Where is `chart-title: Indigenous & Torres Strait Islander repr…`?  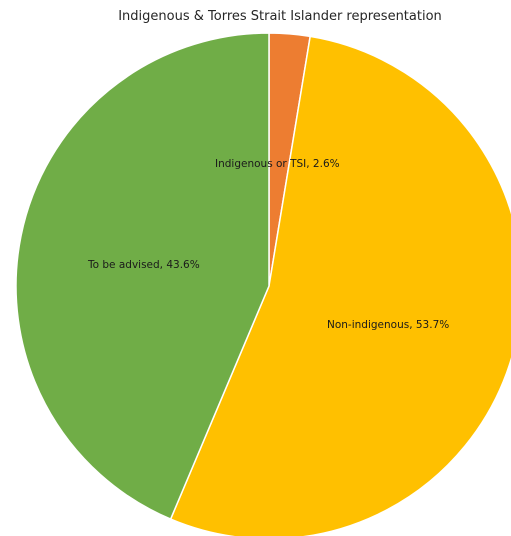 chart-title: Indigenous & Torres Strait Islander repr… is located at coordinates (280, 16).